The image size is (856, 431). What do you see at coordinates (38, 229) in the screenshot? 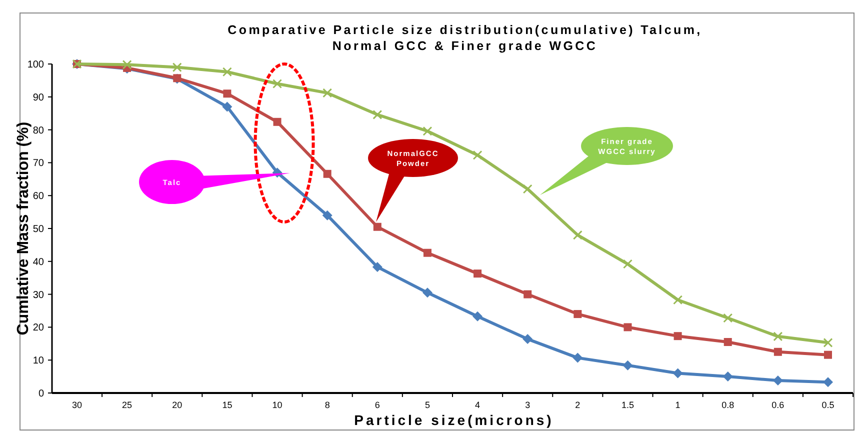
I see `y-tick-label: 50` at bounding box center [38, 229].